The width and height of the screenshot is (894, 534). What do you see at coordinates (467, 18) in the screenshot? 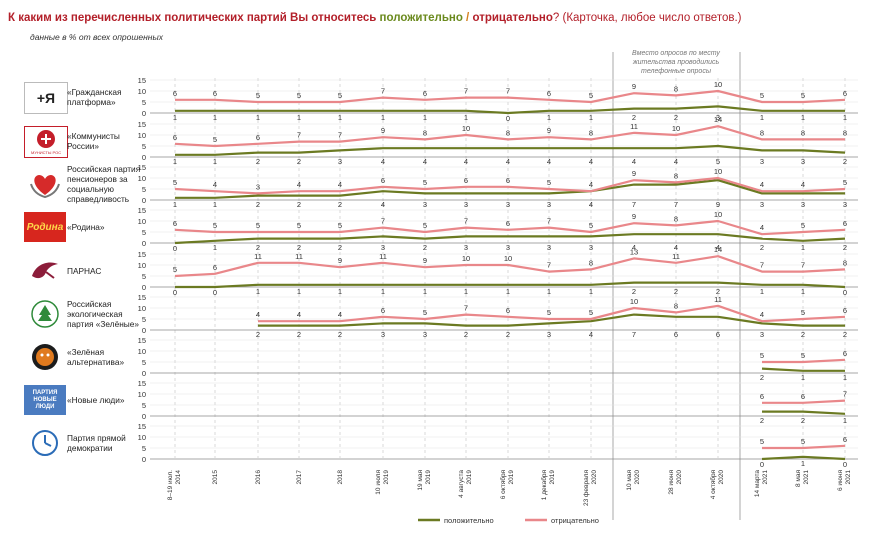
I see `title-slash: /` at bounding box center [467, 18].